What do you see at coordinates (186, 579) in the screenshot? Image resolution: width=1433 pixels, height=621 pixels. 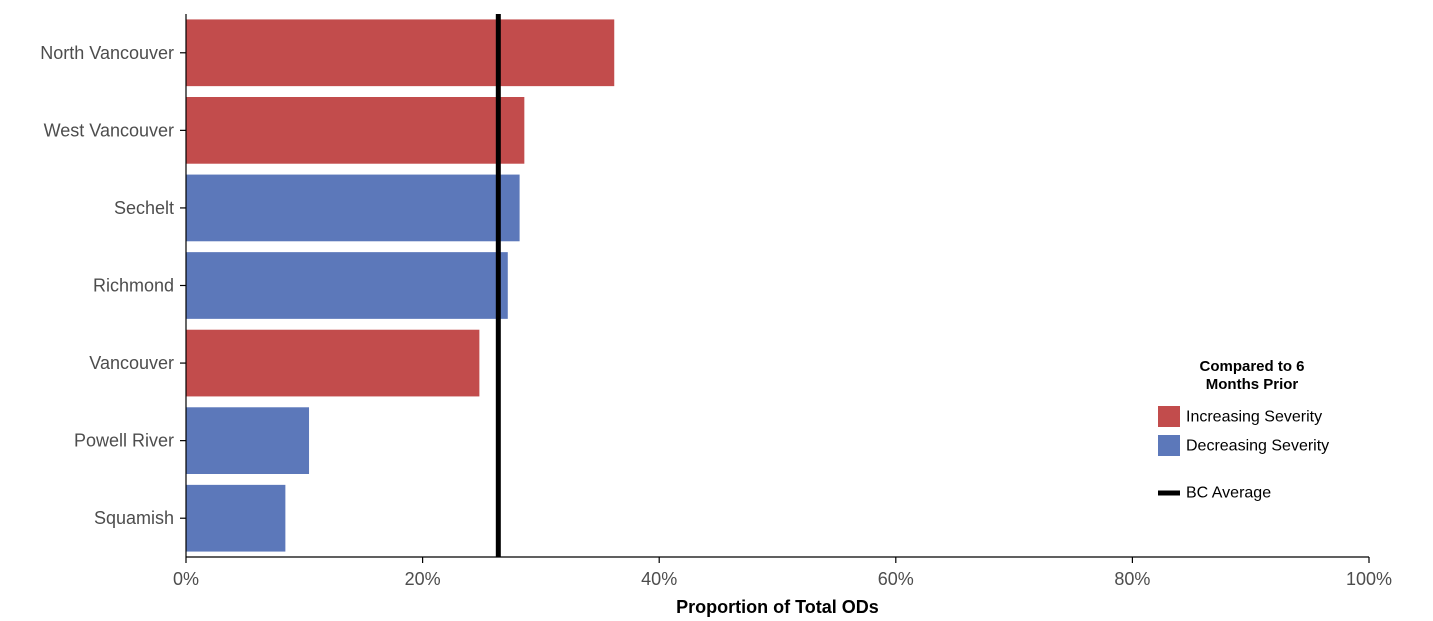 I see `x-tick-label: 0%` at bounding box center [186, 579].